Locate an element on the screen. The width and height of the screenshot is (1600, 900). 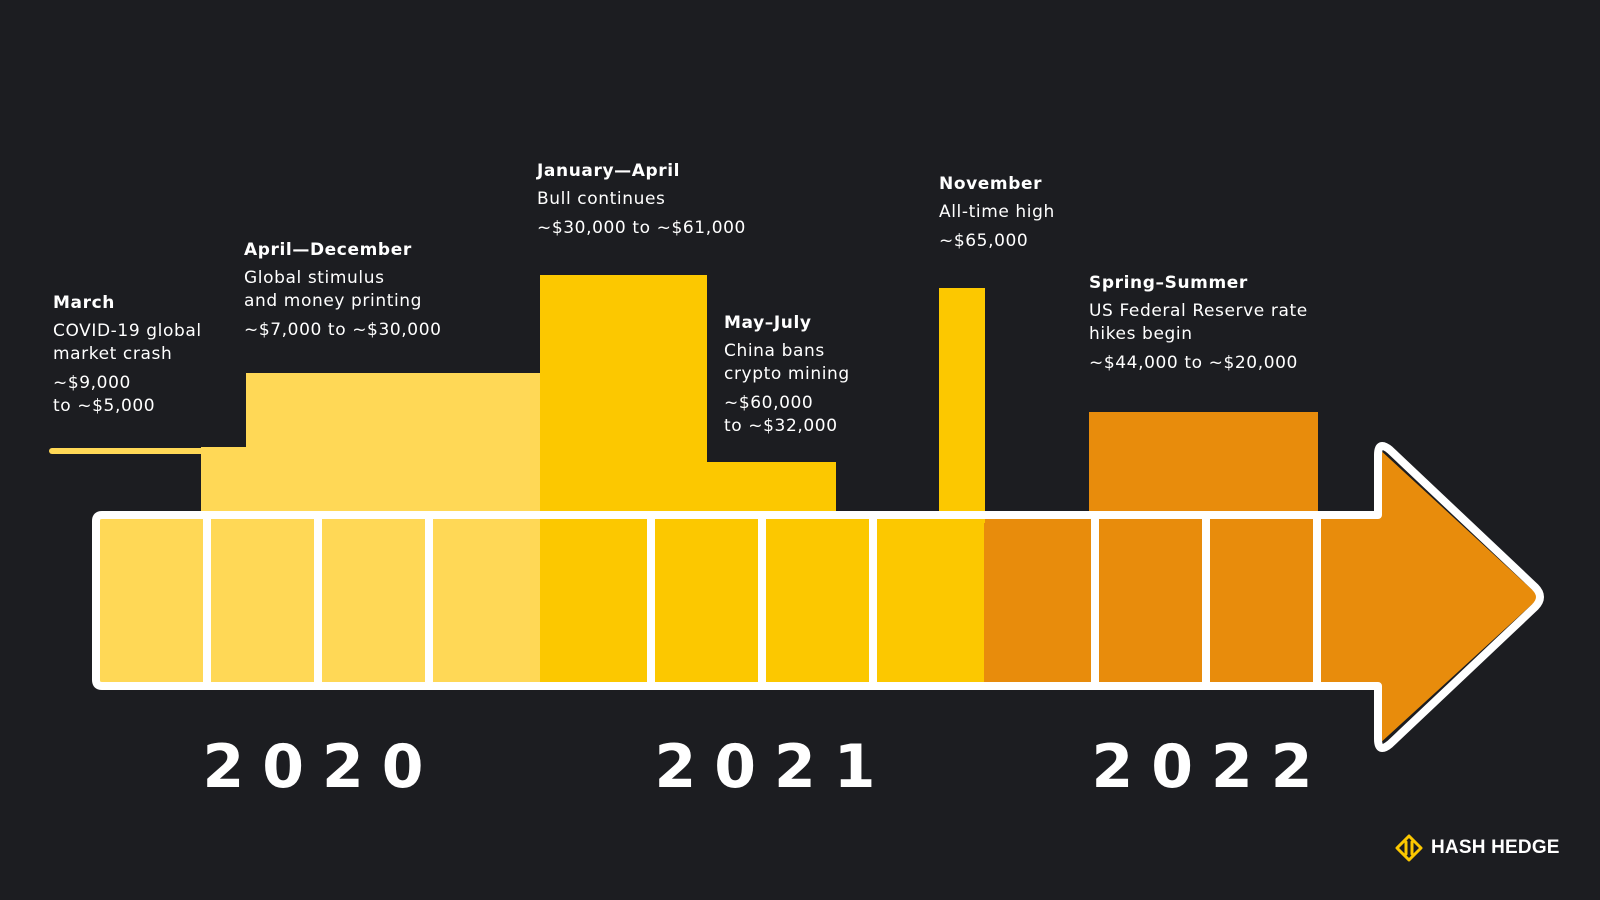
event-title: May–July is located at coordinates (768, 323).